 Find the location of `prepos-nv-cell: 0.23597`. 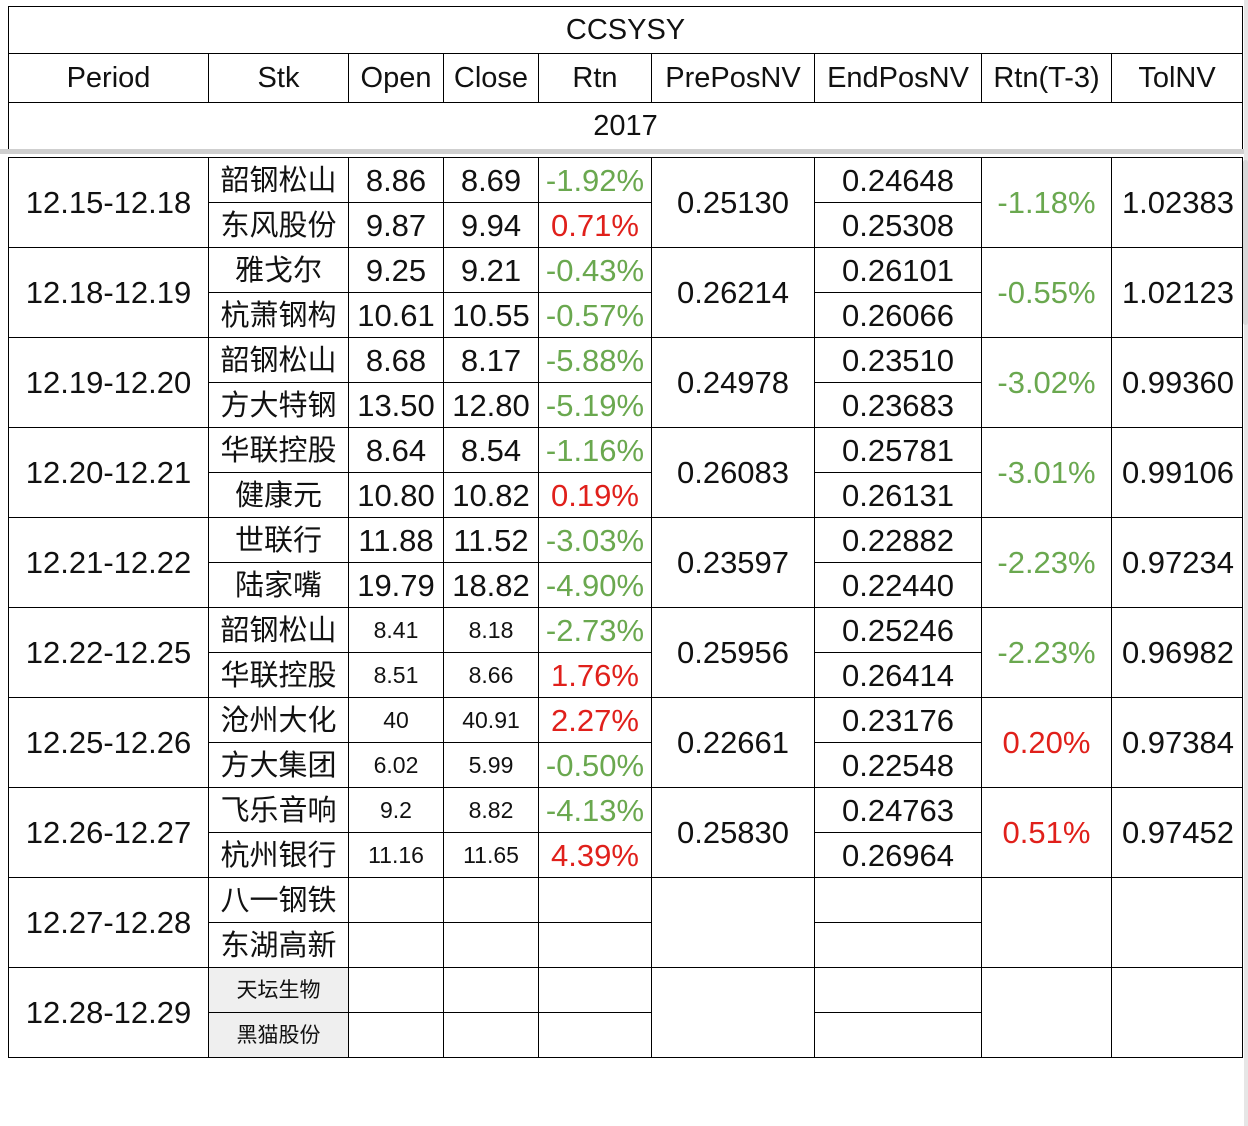

prepos-nv-cell: 0.23597 is located at coordinates (733, 562).